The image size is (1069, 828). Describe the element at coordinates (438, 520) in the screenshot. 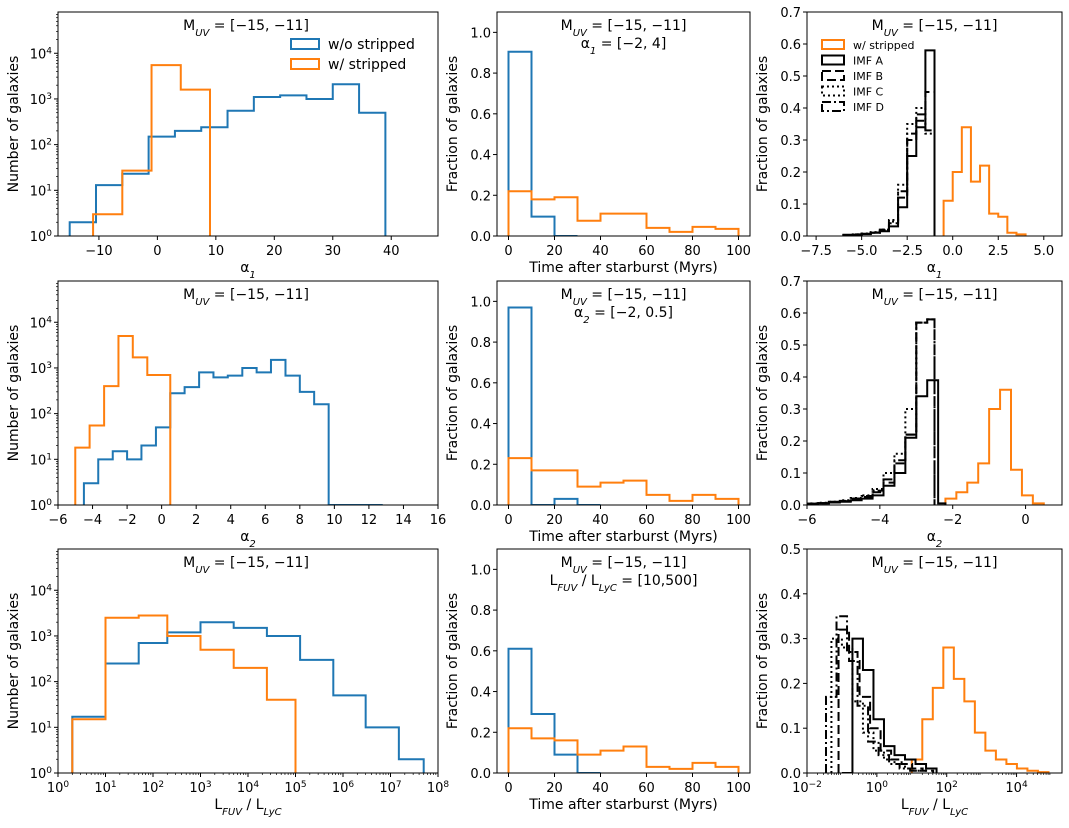

I see `x-tick-label: 16` at that location.